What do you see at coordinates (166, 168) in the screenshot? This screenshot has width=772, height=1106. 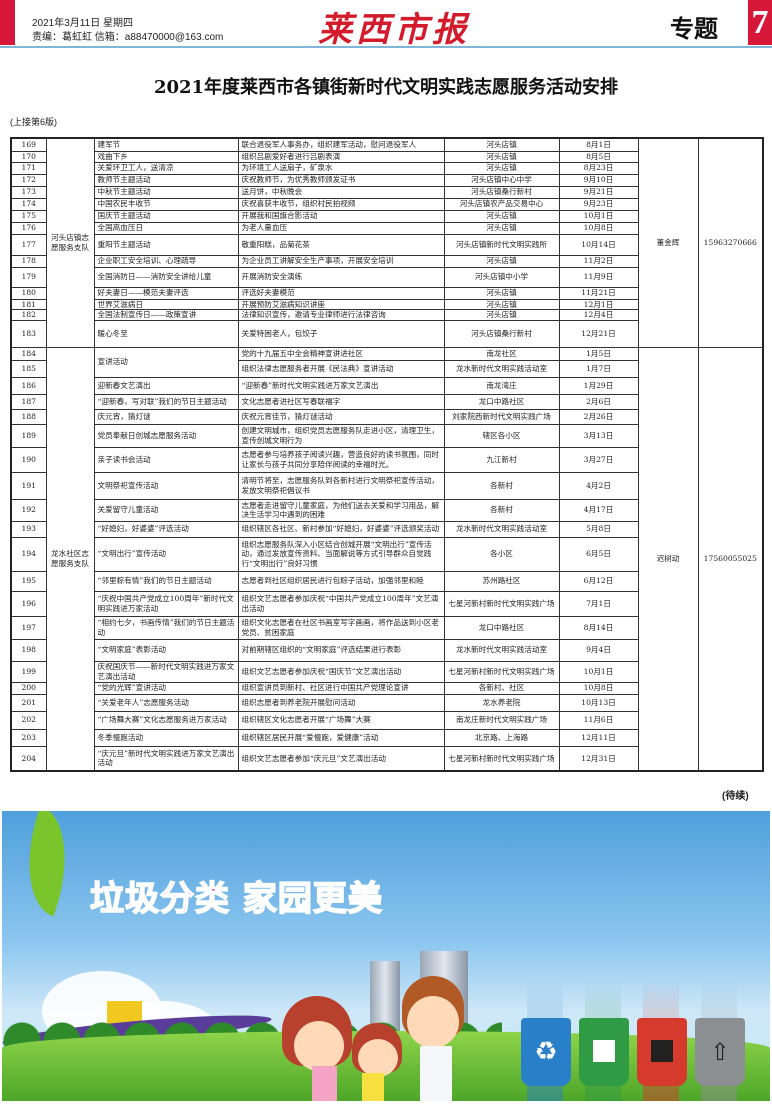 I see `activity-name: 关爱环卫工人，送清凉` at bounding box center [166, 168].